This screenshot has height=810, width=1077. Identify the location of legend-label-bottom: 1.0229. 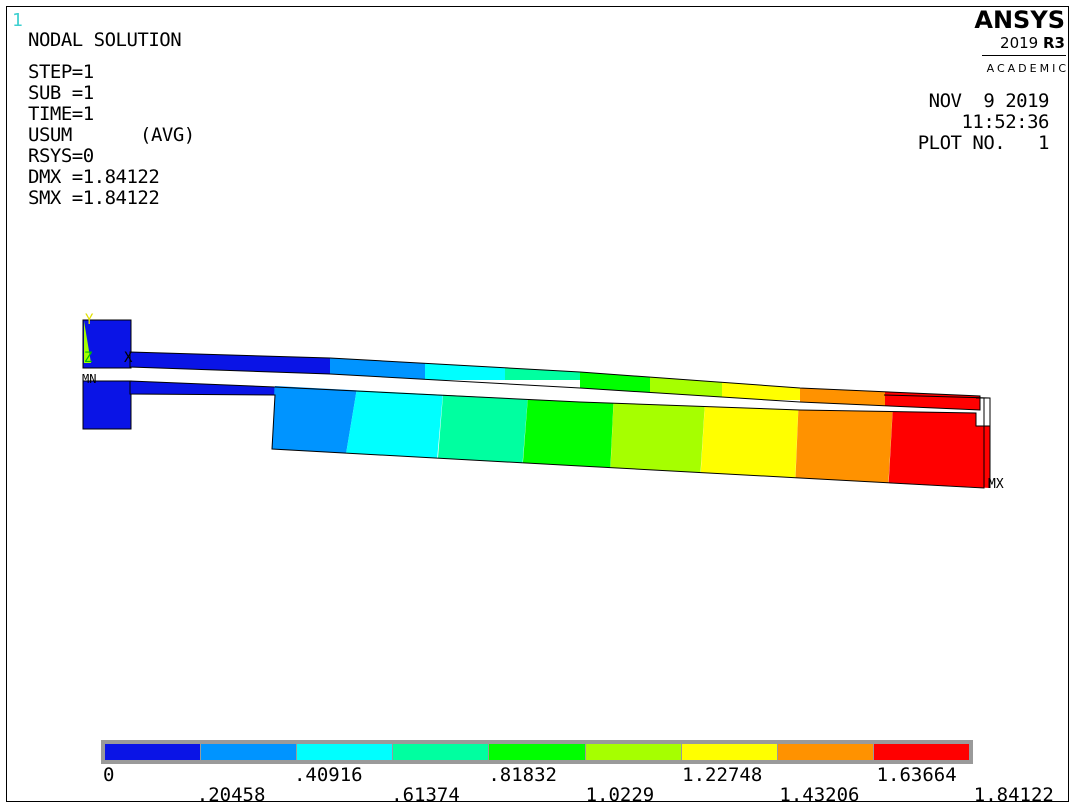
(620, 795).